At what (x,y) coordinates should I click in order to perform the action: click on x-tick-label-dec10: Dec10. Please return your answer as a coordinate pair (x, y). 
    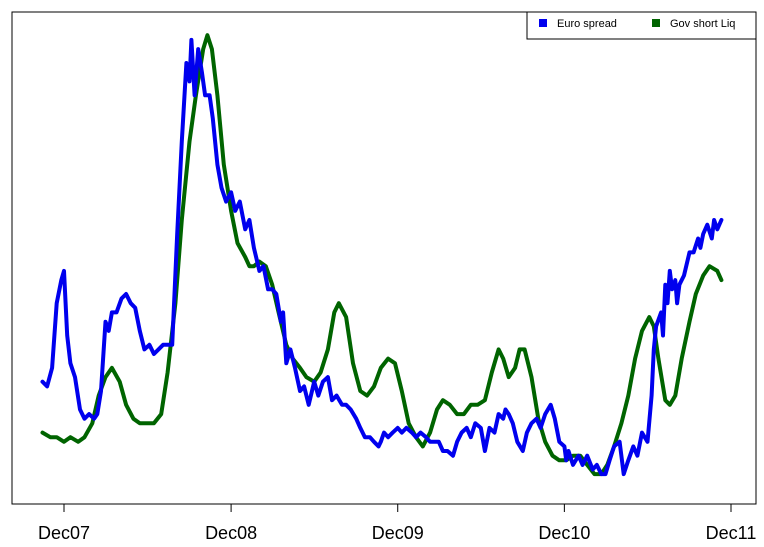
    Looking at the image, I should click on (564, 533).